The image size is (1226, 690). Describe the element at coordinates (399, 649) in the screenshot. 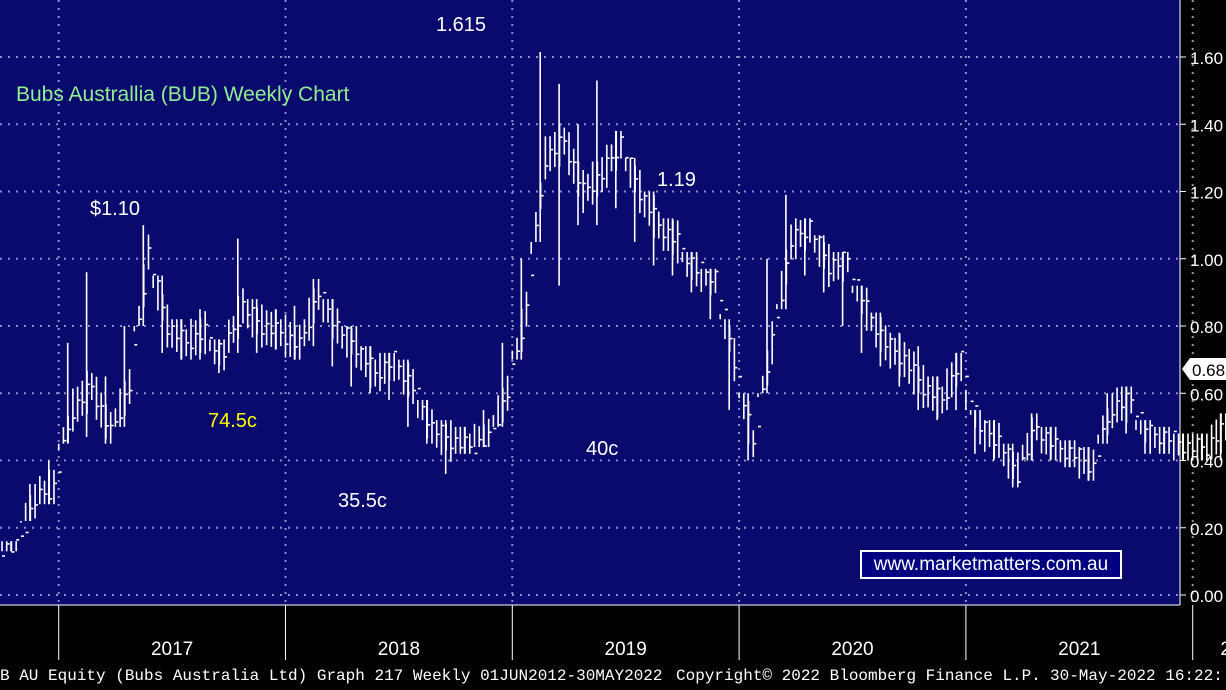

I see `x-period-label: 2018` at that location.